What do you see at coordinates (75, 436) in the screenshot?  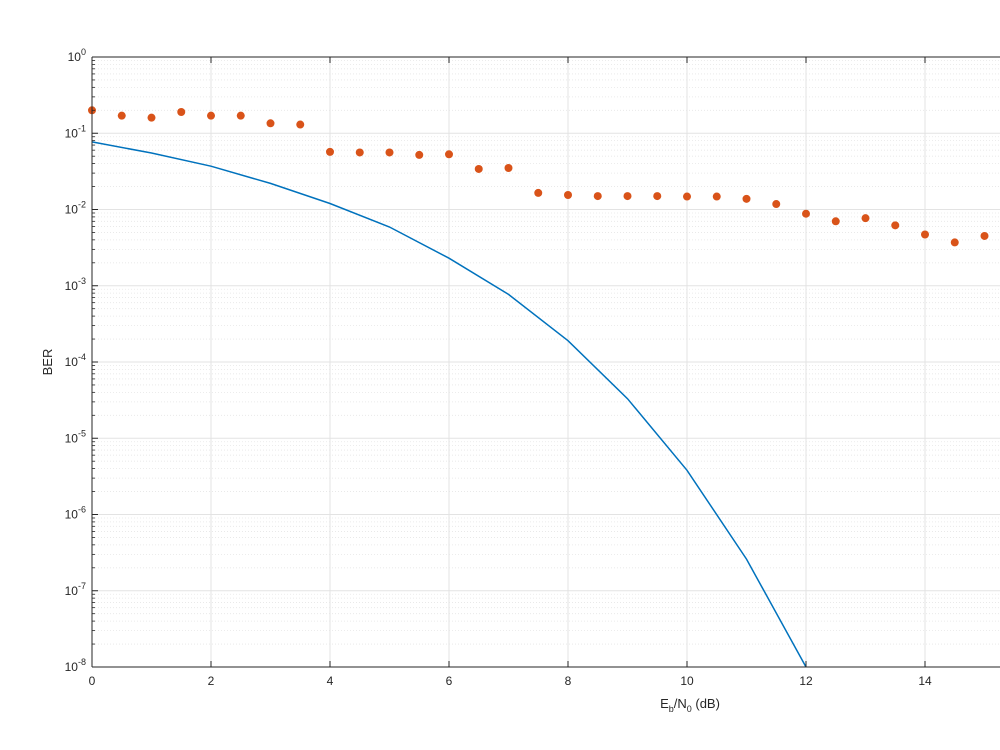 I see `y-tick-label: 10⁻⁵` at bounding box center [75, 436].